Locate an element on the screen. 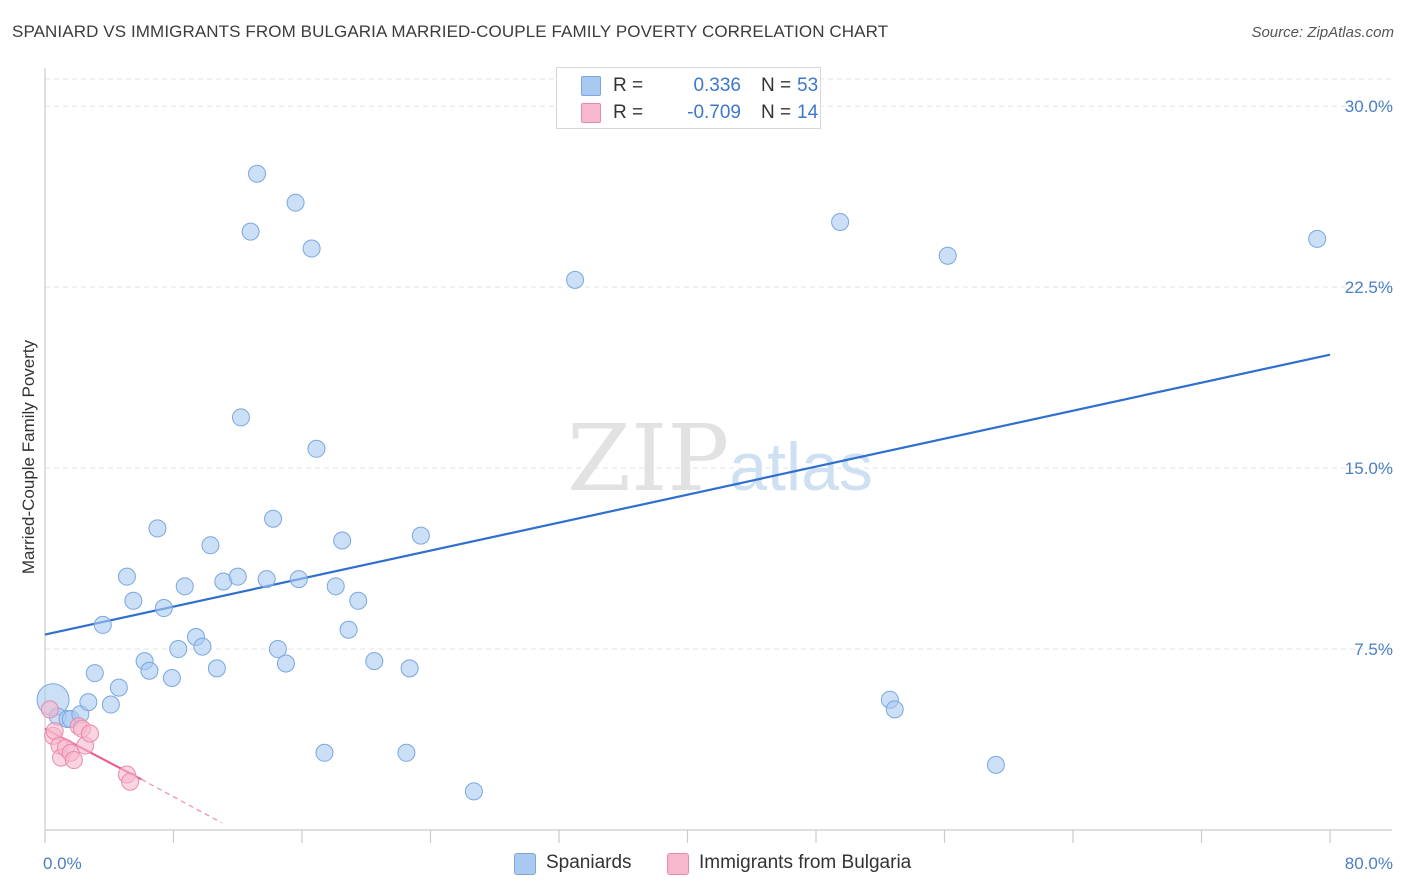  source-label: Source: ZipAtlas.com is located at coordinates (1322, 32).